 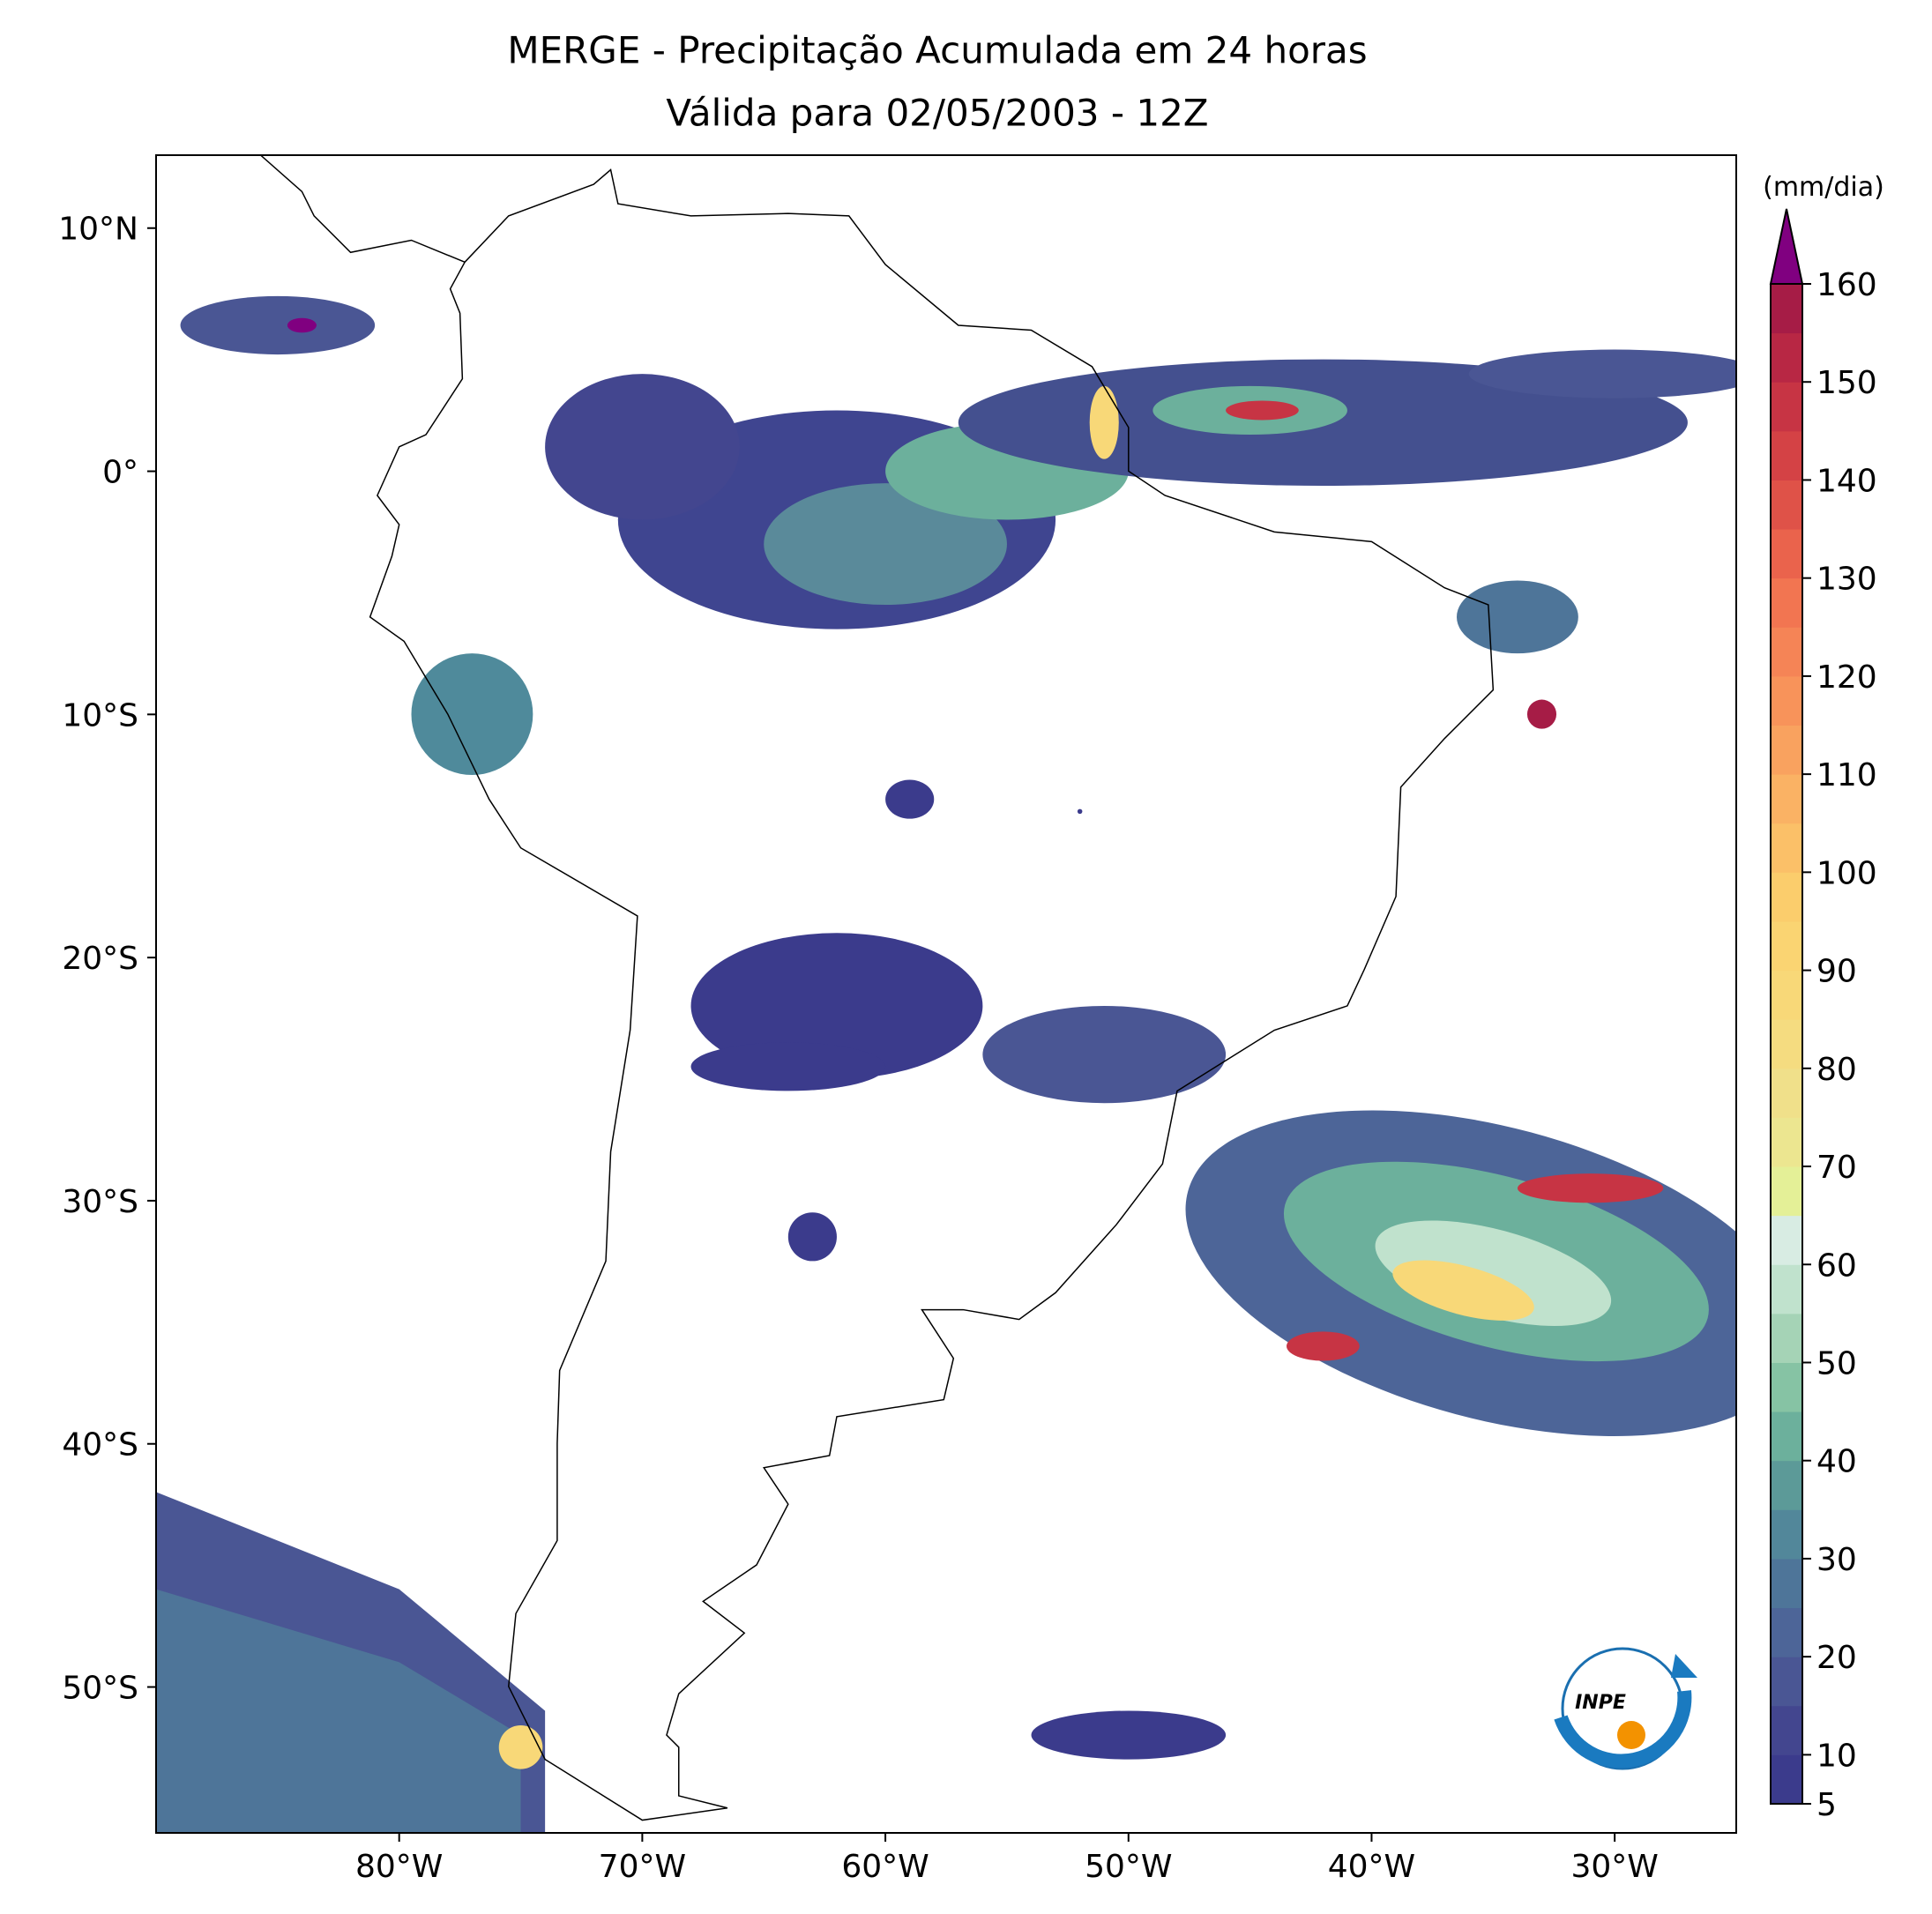 What do you see at coordinates (1836, 1265) in the screenshot?
I see `colorbar-tick-label: 60` at bounding box center [1836, 1265].